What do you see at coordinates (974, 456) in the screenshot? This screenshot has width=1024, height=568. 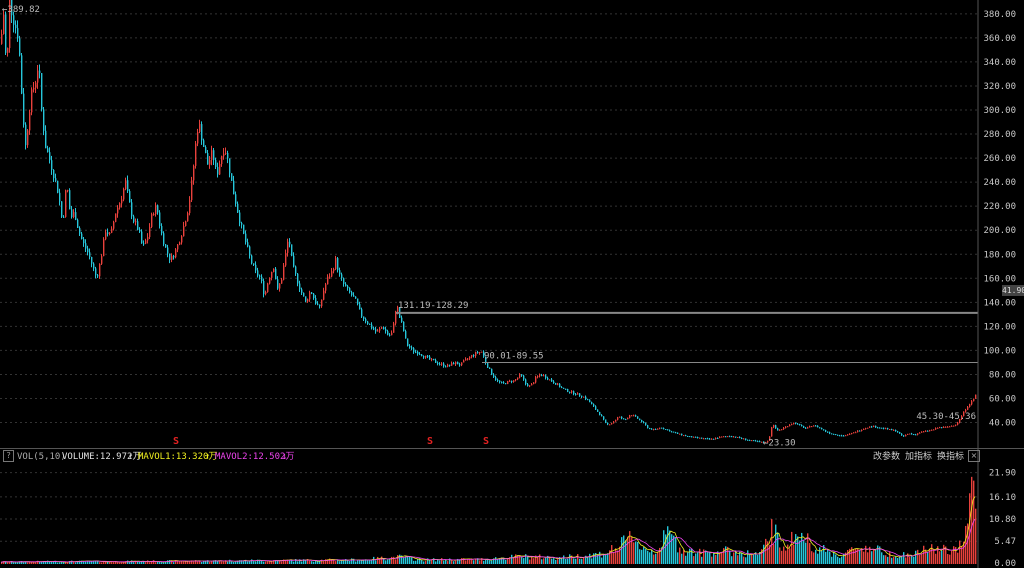 I see `close-icon: ×` at bounding box center [974, 456].